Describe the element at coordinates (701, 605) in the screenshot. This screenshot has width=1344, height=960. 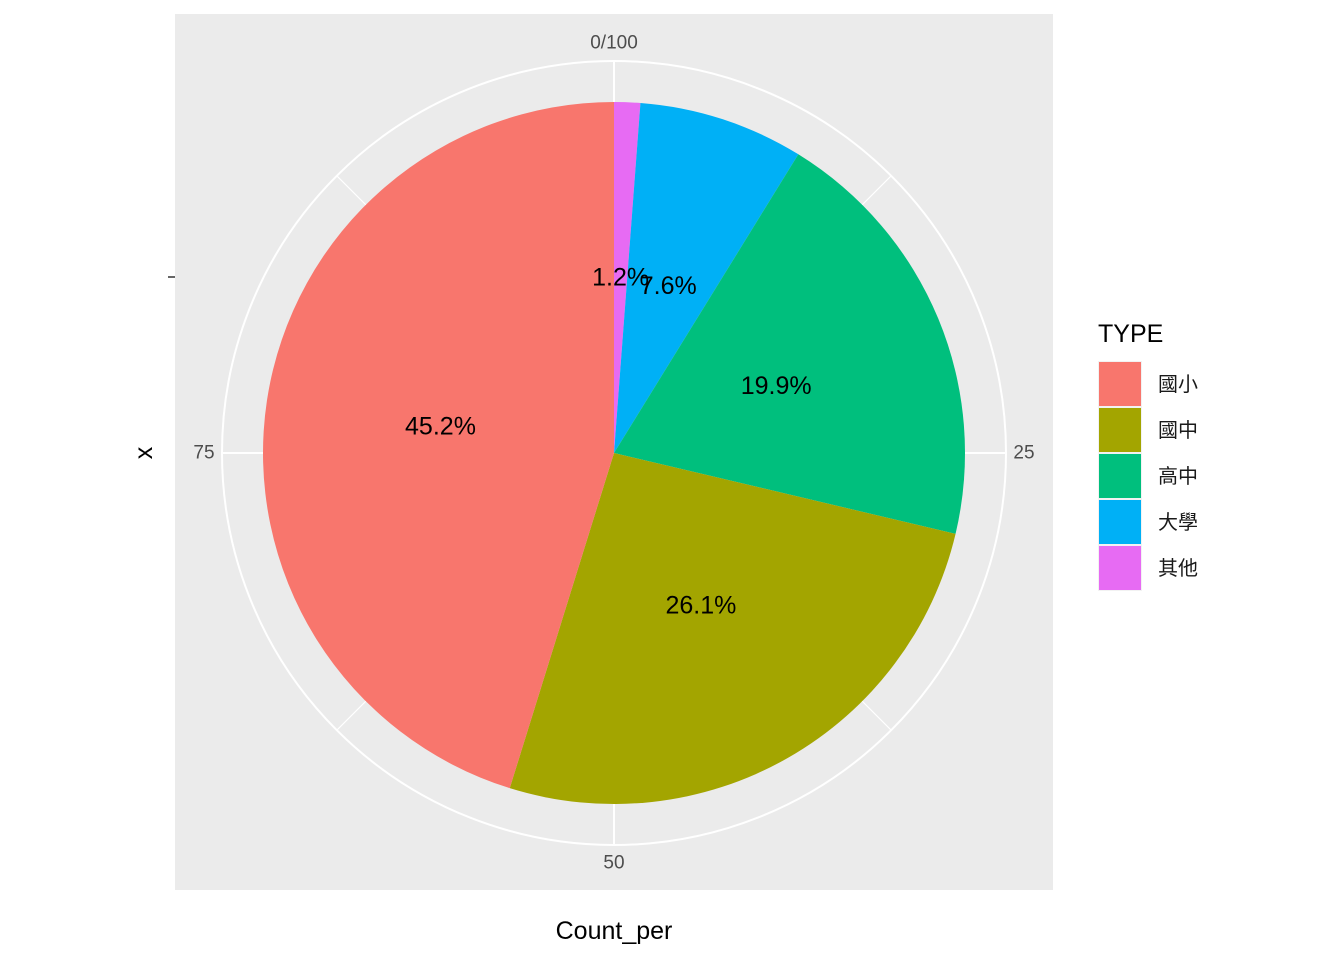
I see `data-label: 26.1%` at that location.